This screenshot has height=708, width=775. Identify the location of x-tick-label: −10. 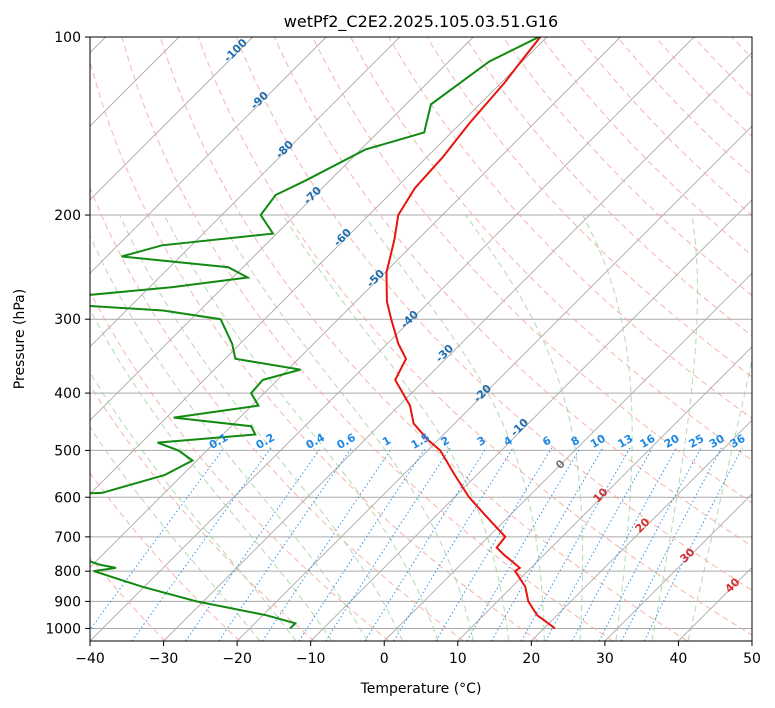
(311, 659).